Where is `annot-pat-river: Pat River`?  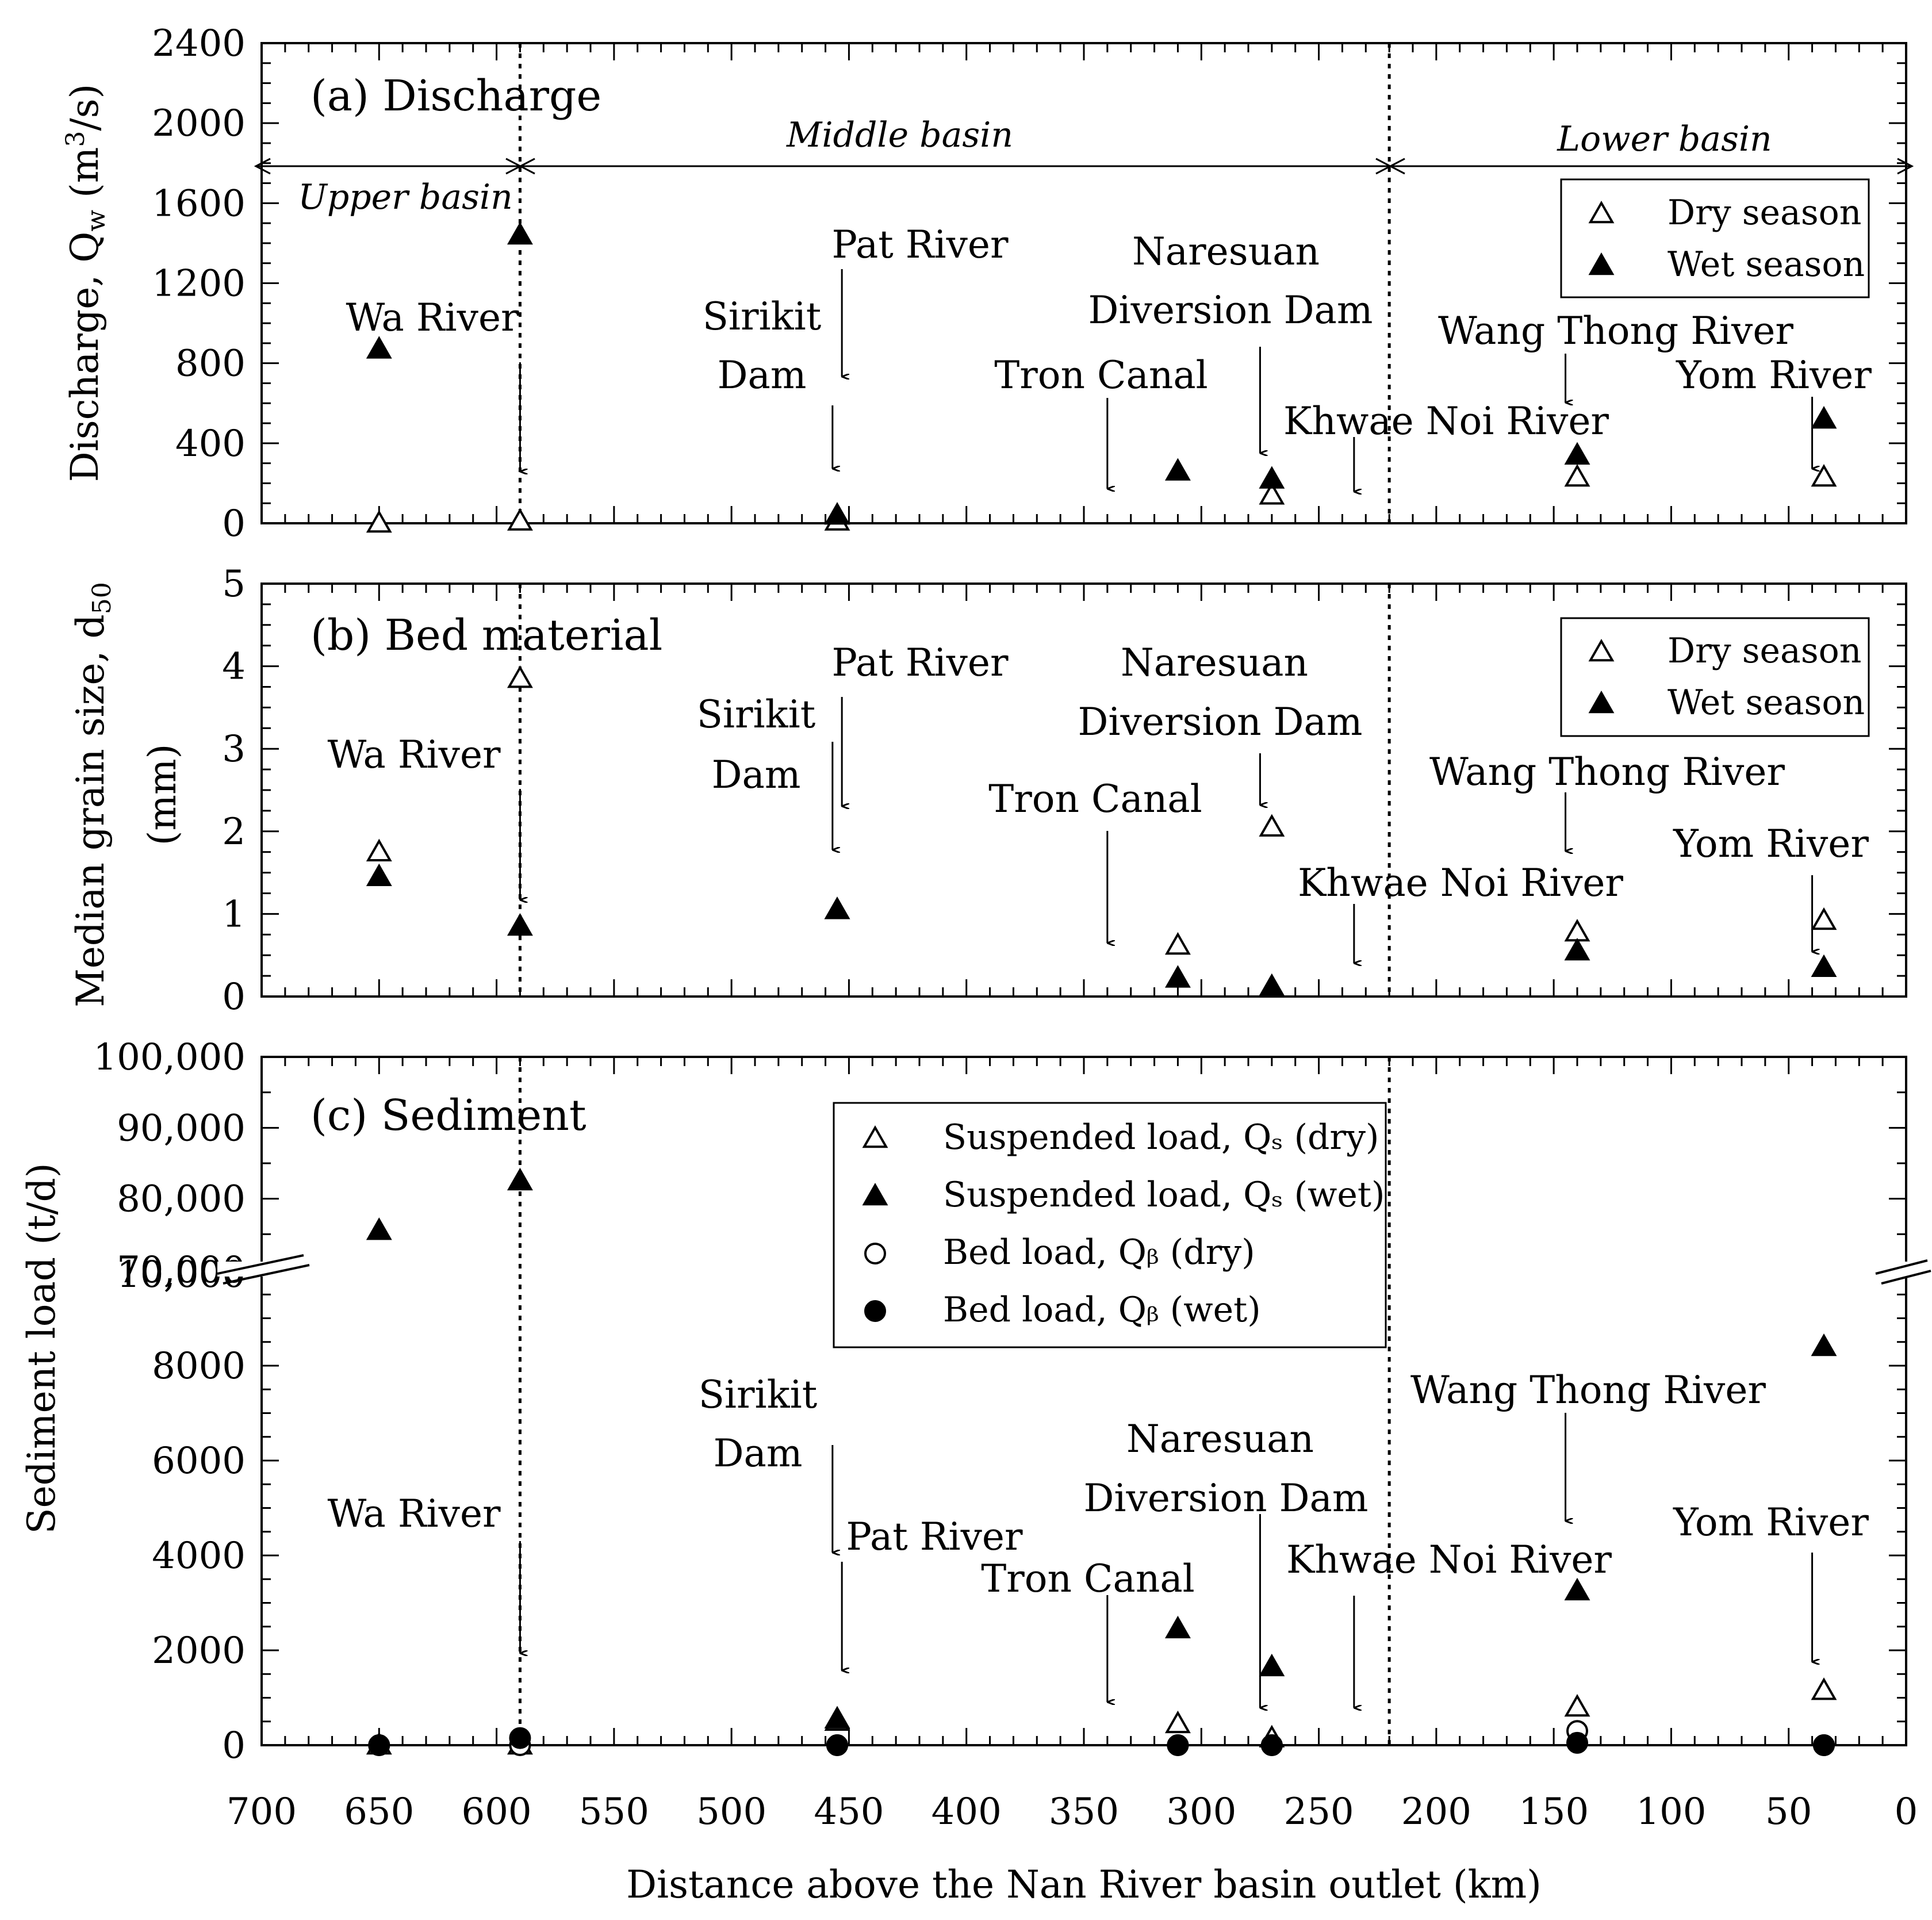
annot-pat-river: Pat River is located at coordinates (920, 663).